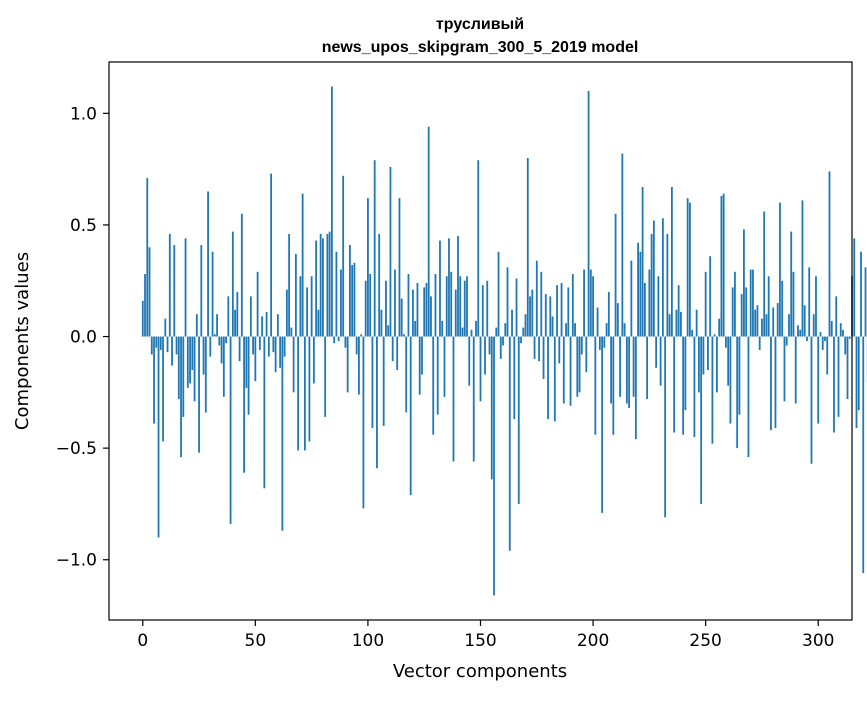 The image size is (867, 701). What do you see at coordinates (593, 641) in the screenshot?
I see `x-tick-label: 200` at bounding box center [593, 641].